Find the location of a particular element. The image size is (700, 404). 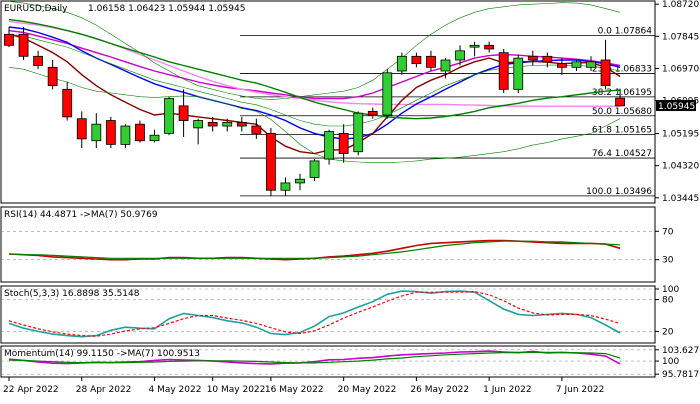

x-tick-label: 22 Apr 2022 is located at coordinates (31, 390).